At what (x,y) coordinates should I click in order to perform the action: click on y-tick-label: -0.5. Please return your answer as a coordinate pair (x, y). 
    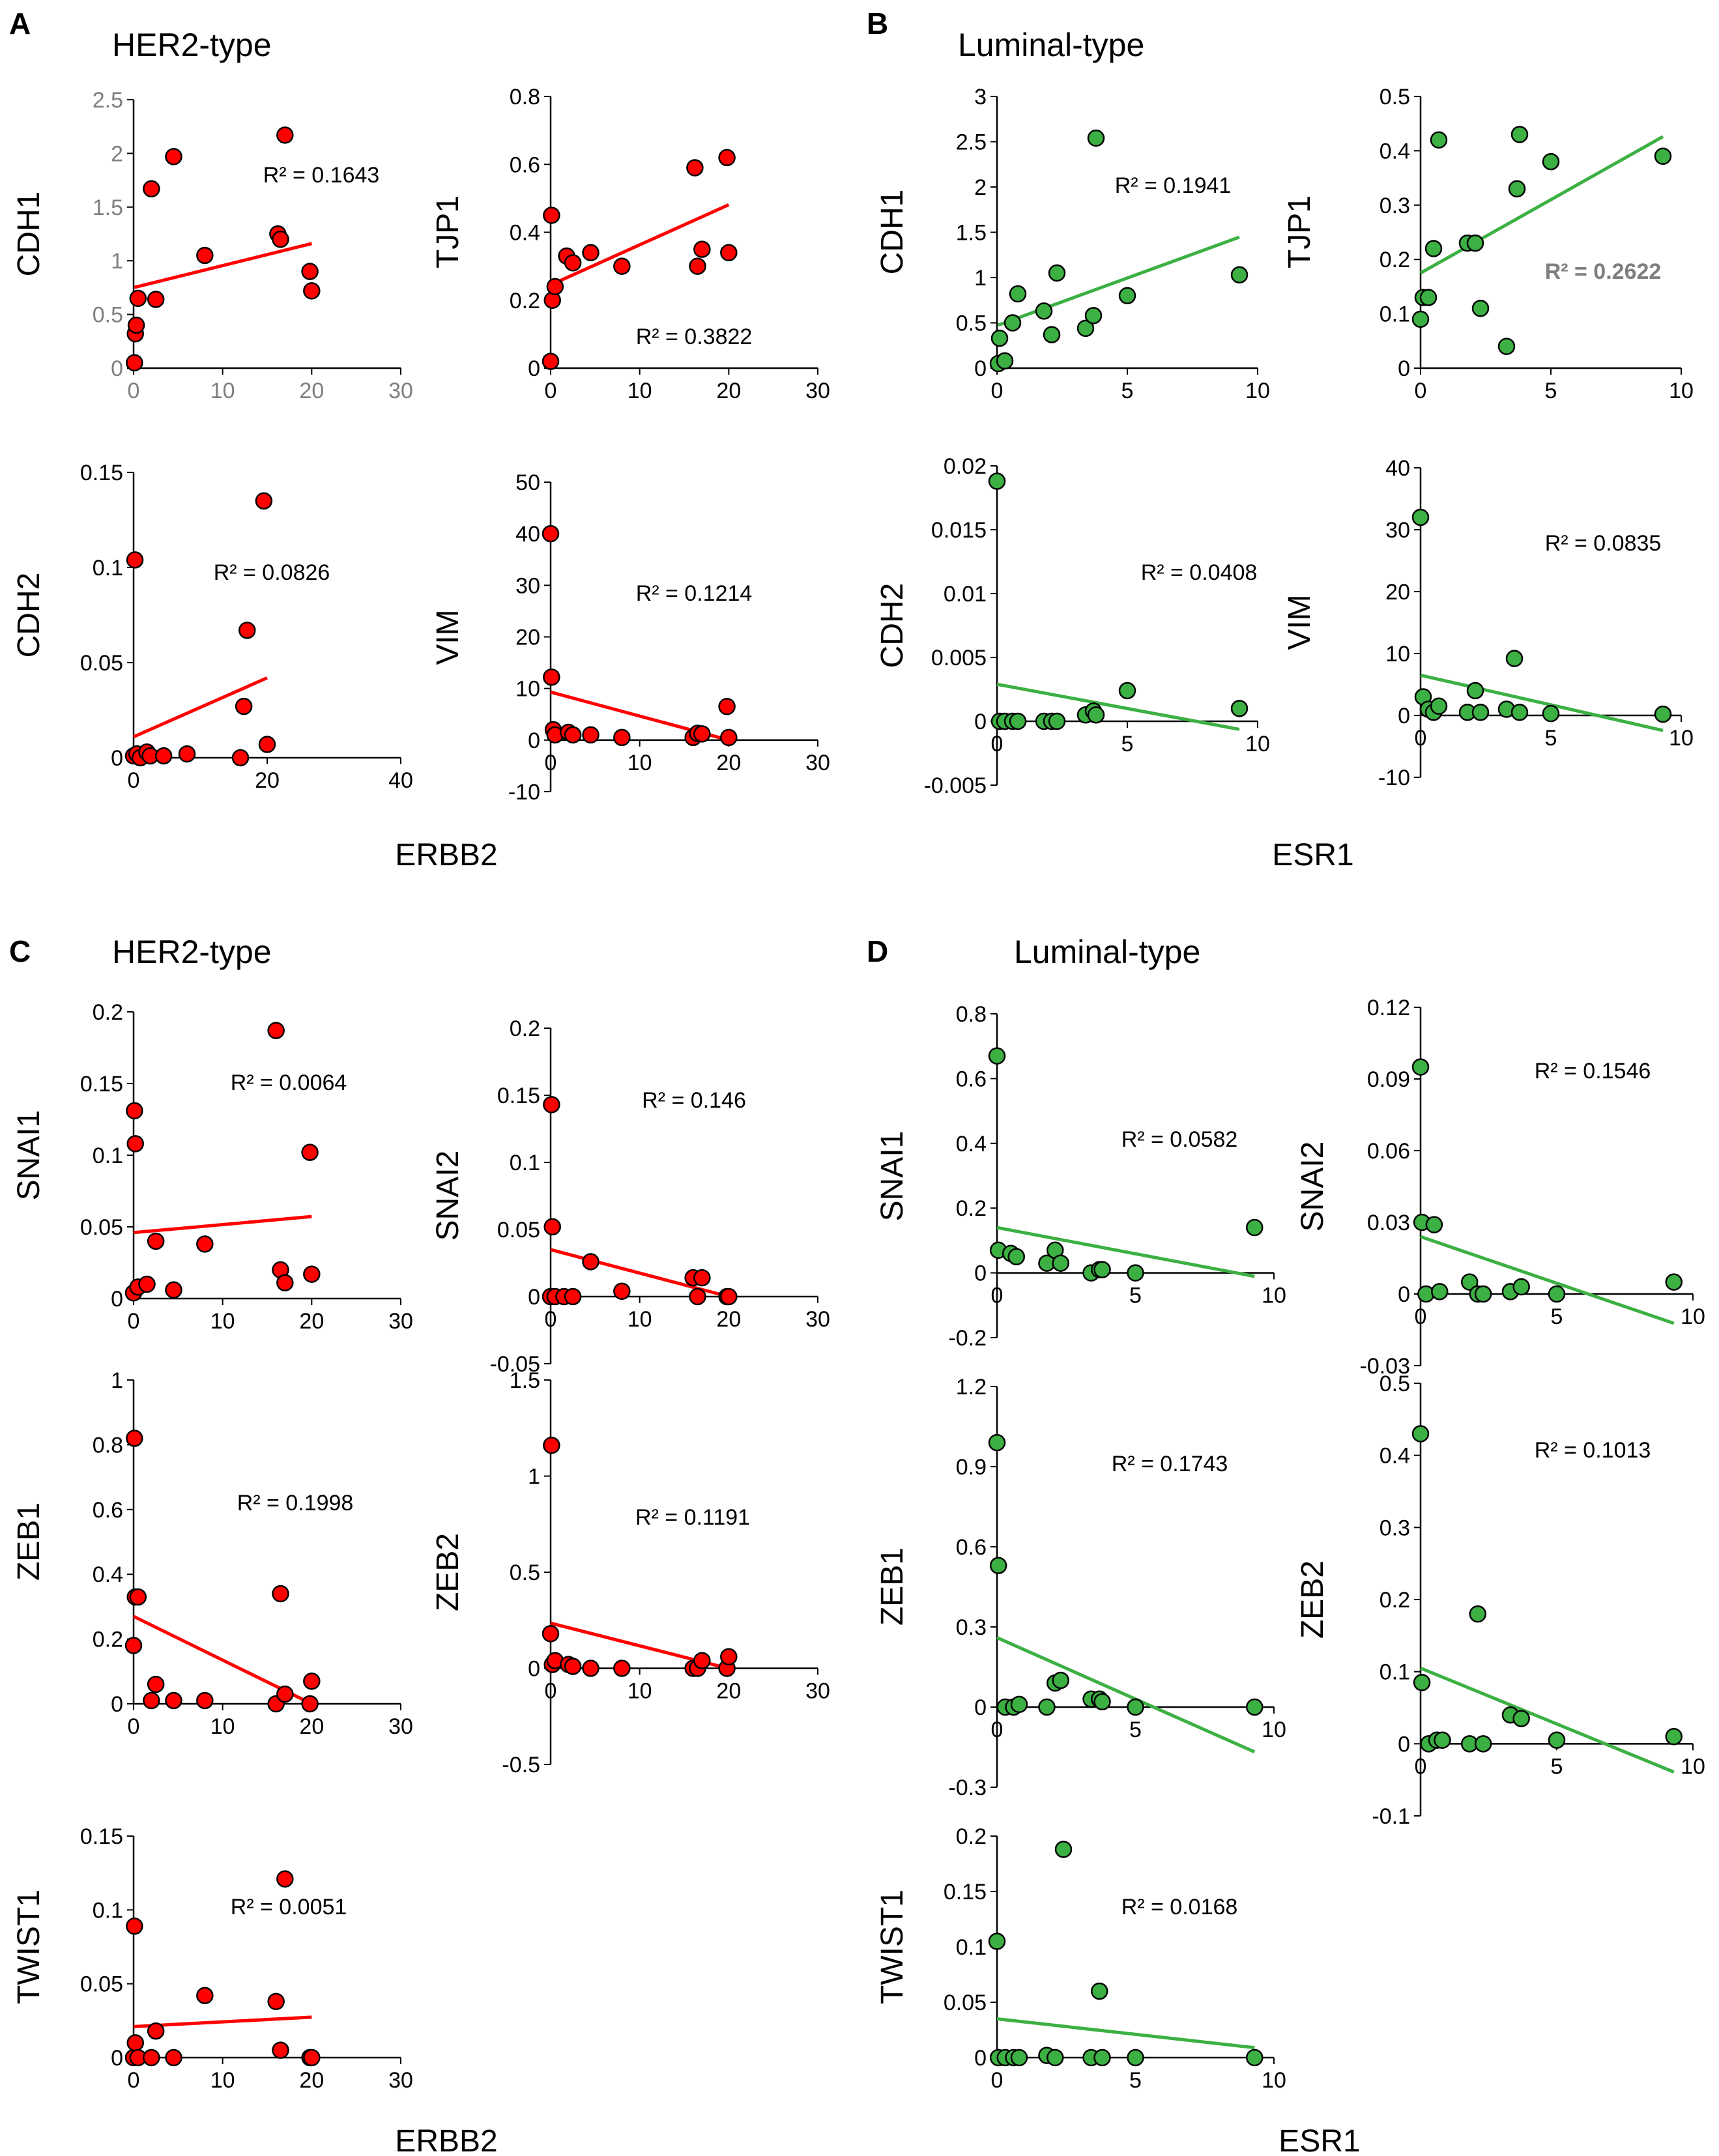
    Looking at the image, I should click on (521, 1765).